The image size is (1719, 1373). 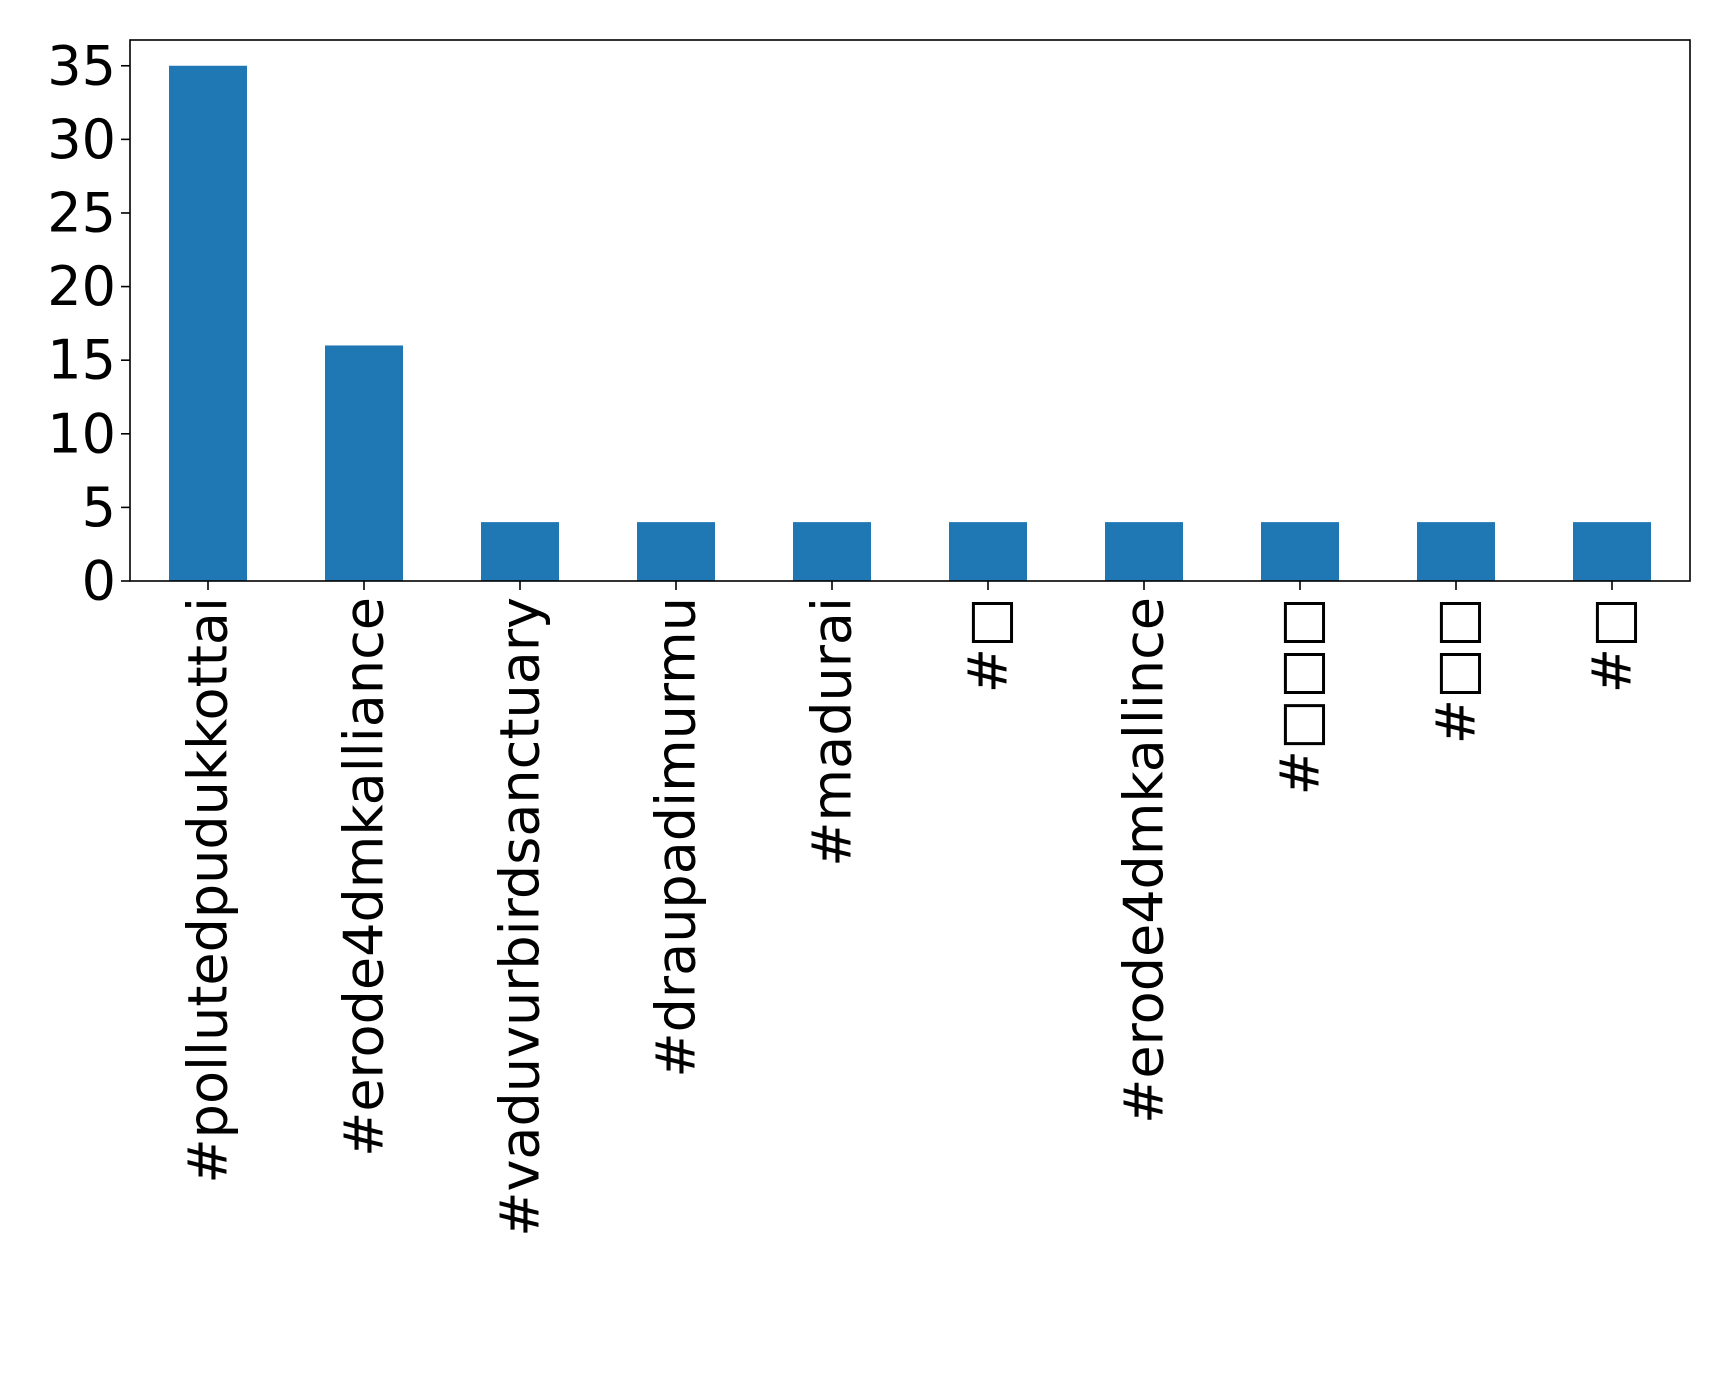 I want to click on y-tick-label: 35, so click(x=81, y=65).